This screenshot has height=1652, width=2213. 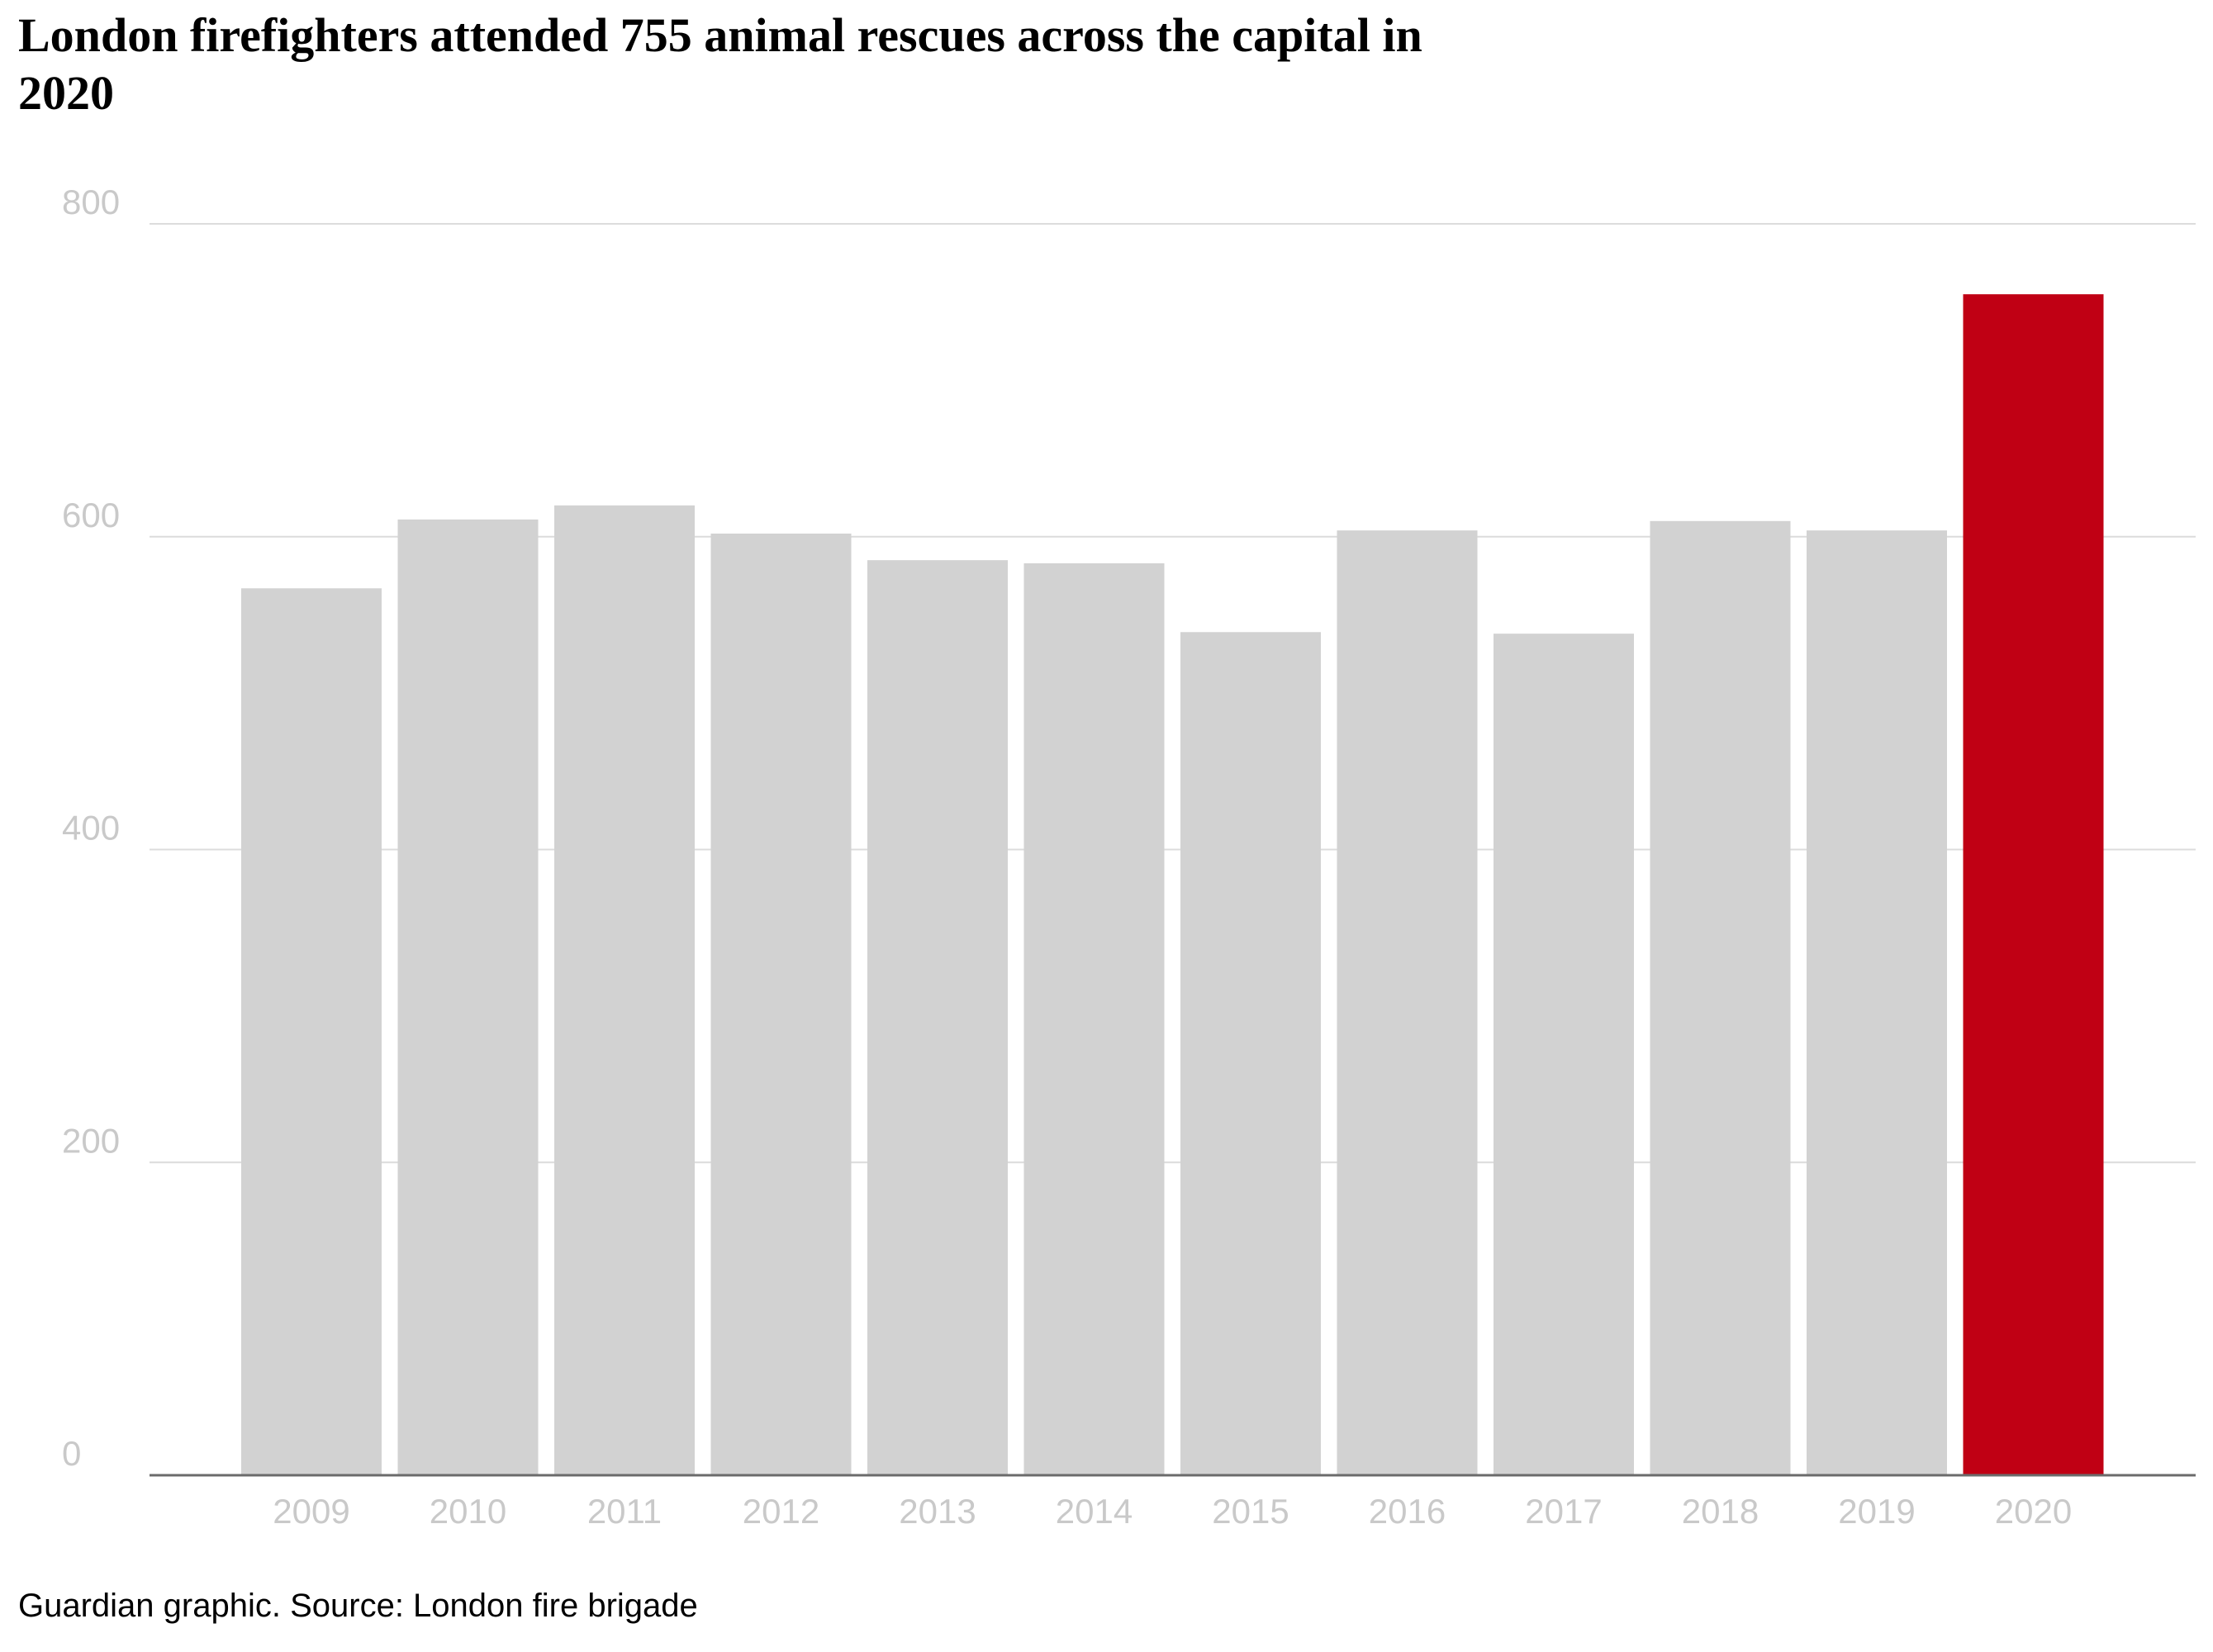 What do you see at coordinates (1094, 1511) in the screenshot?
I see `x-tick-label: 2014` at bounding box center [1094, 1511].